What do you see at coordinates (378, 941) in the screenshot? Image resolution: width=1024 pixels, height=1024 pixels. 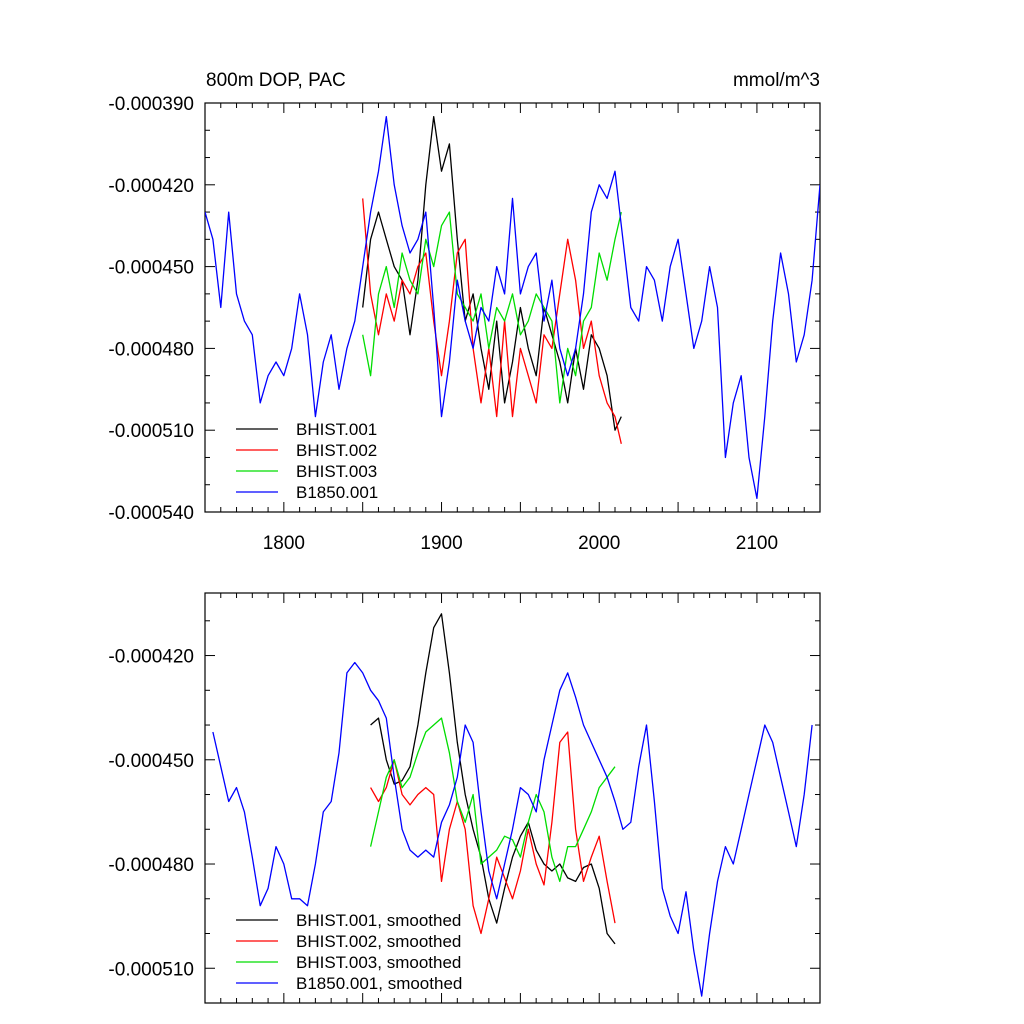 I see `bottom-legend-label: BHIST.002, smoothed` at bounding box center [378, 941].